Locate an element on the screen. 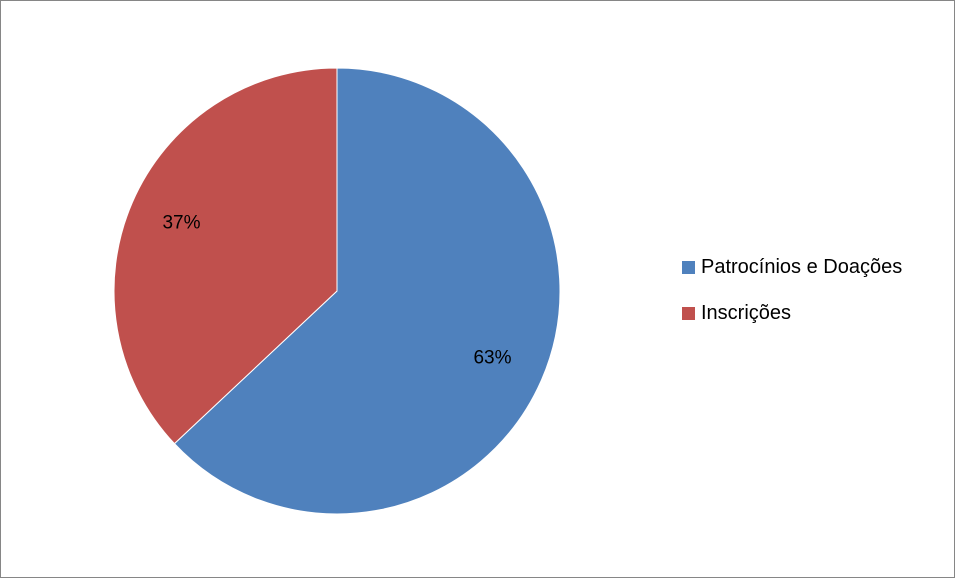 The width and height of the screenshot is (955, 578). legend-label-inscricoes: Inscrições is located at coordinates (746, 312).